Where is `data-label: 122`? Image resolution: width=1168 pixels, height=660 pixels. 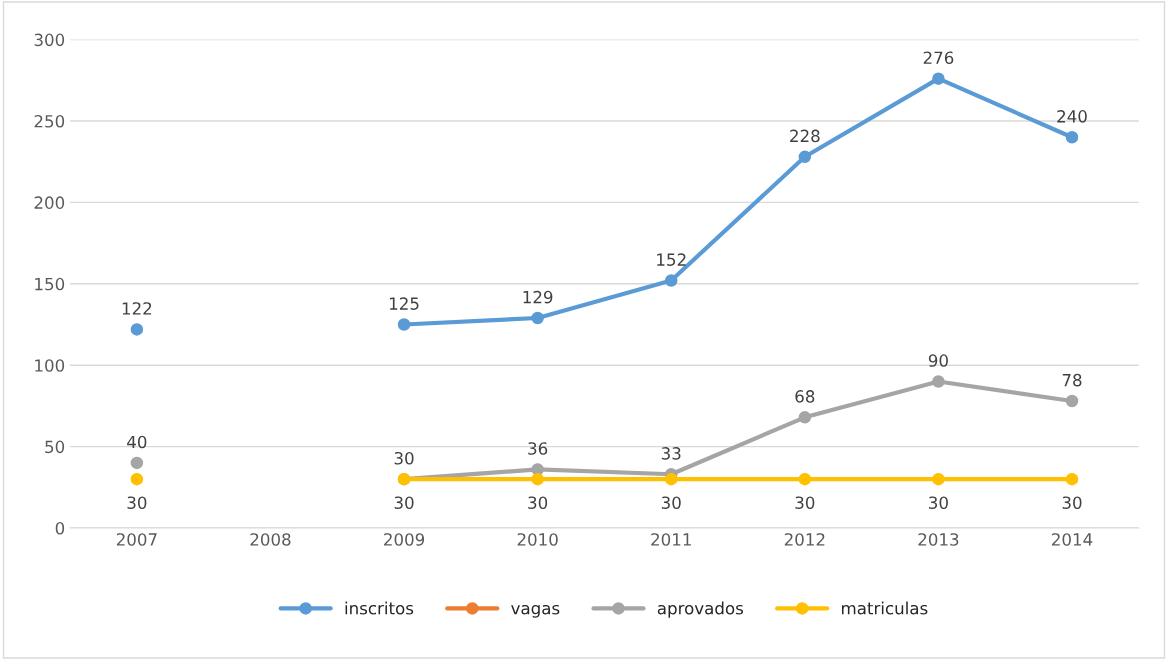
data-label: 122 is located at coordinates (137, 308).